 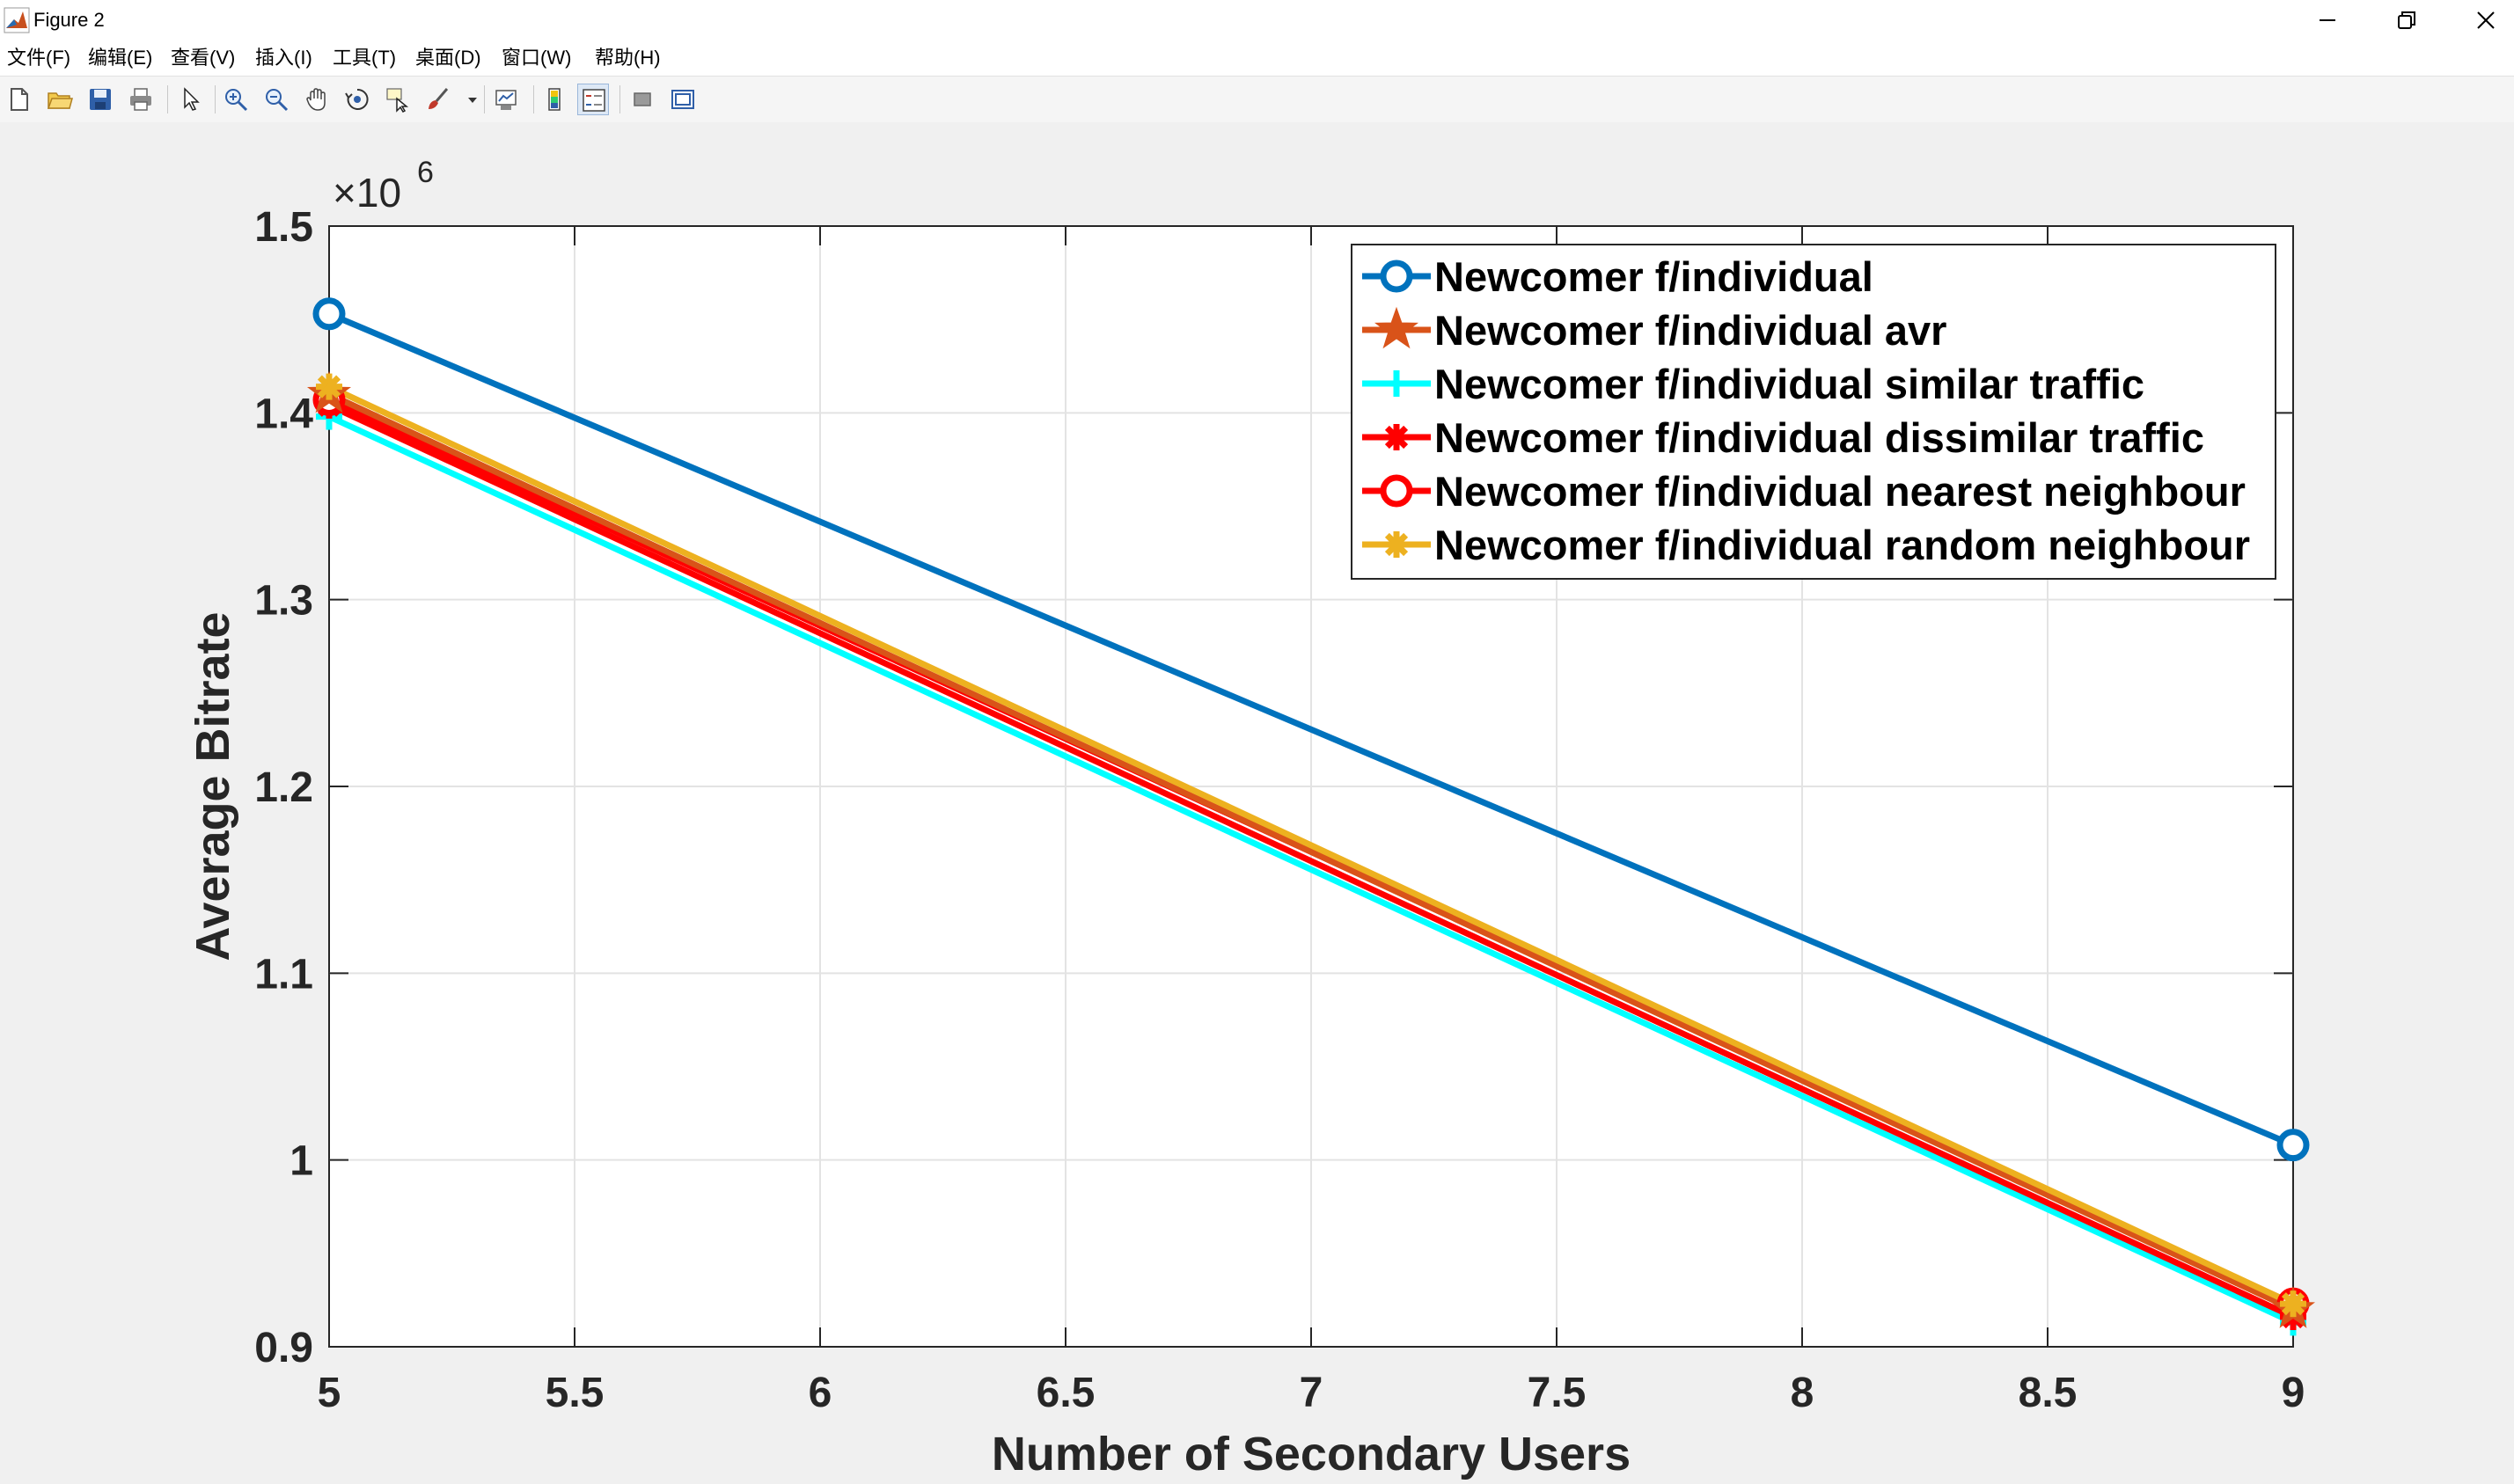 I want to click on zoom-in-button, so click(x=236, y=99).